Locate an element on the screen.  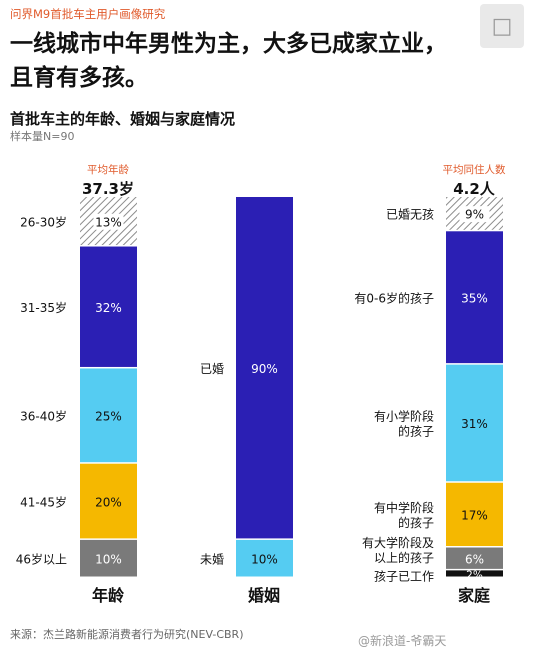
category-label-family: 家庭 is located at coordinates (473, 595).